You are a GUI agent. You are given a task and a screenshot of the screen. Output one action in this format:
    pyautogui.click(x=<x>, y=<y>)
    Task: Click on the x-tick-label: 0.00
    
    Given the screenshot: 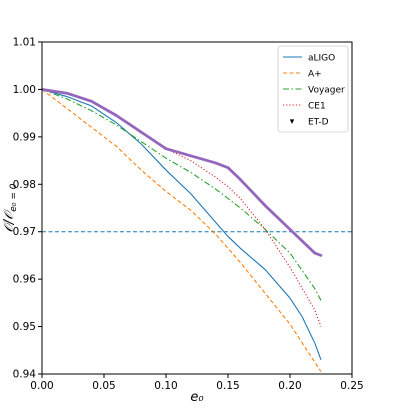 What is the action you would take?
    pyautogui.click(x=41, y=386)
    